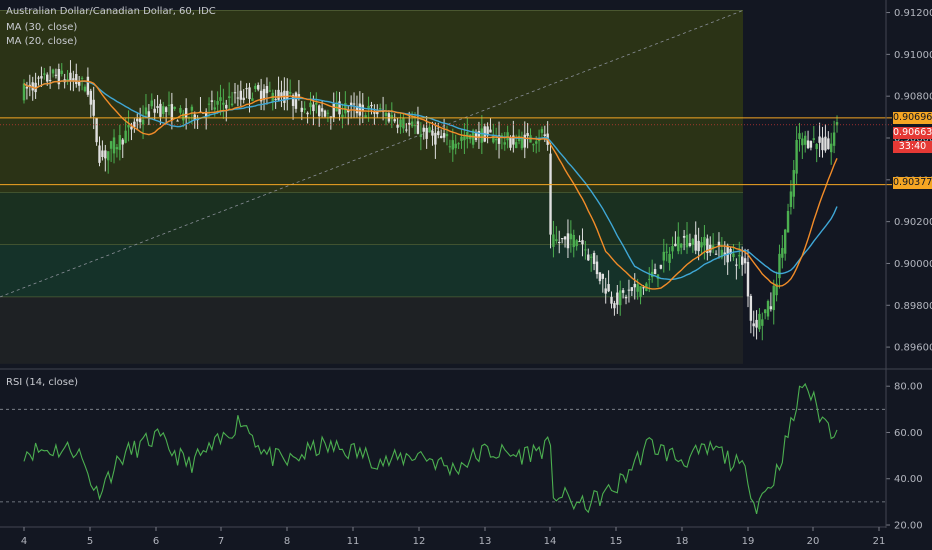  What do you see at coordinates (42, 382) in the screenshot?
I see `rsi-legend: RSI (14, close)` at bounding box center [42, 382].